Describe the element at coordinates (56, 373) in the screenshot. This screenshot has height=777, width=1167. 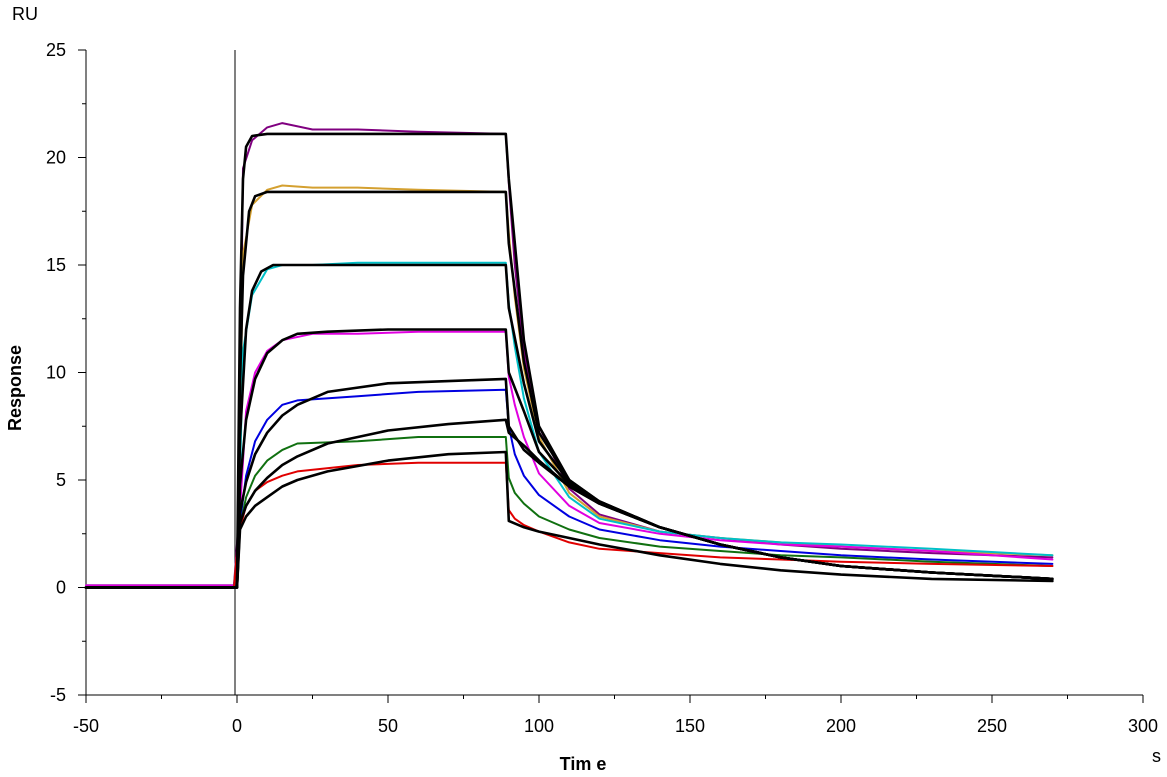
I see `y-tick-label: 10` at that location.